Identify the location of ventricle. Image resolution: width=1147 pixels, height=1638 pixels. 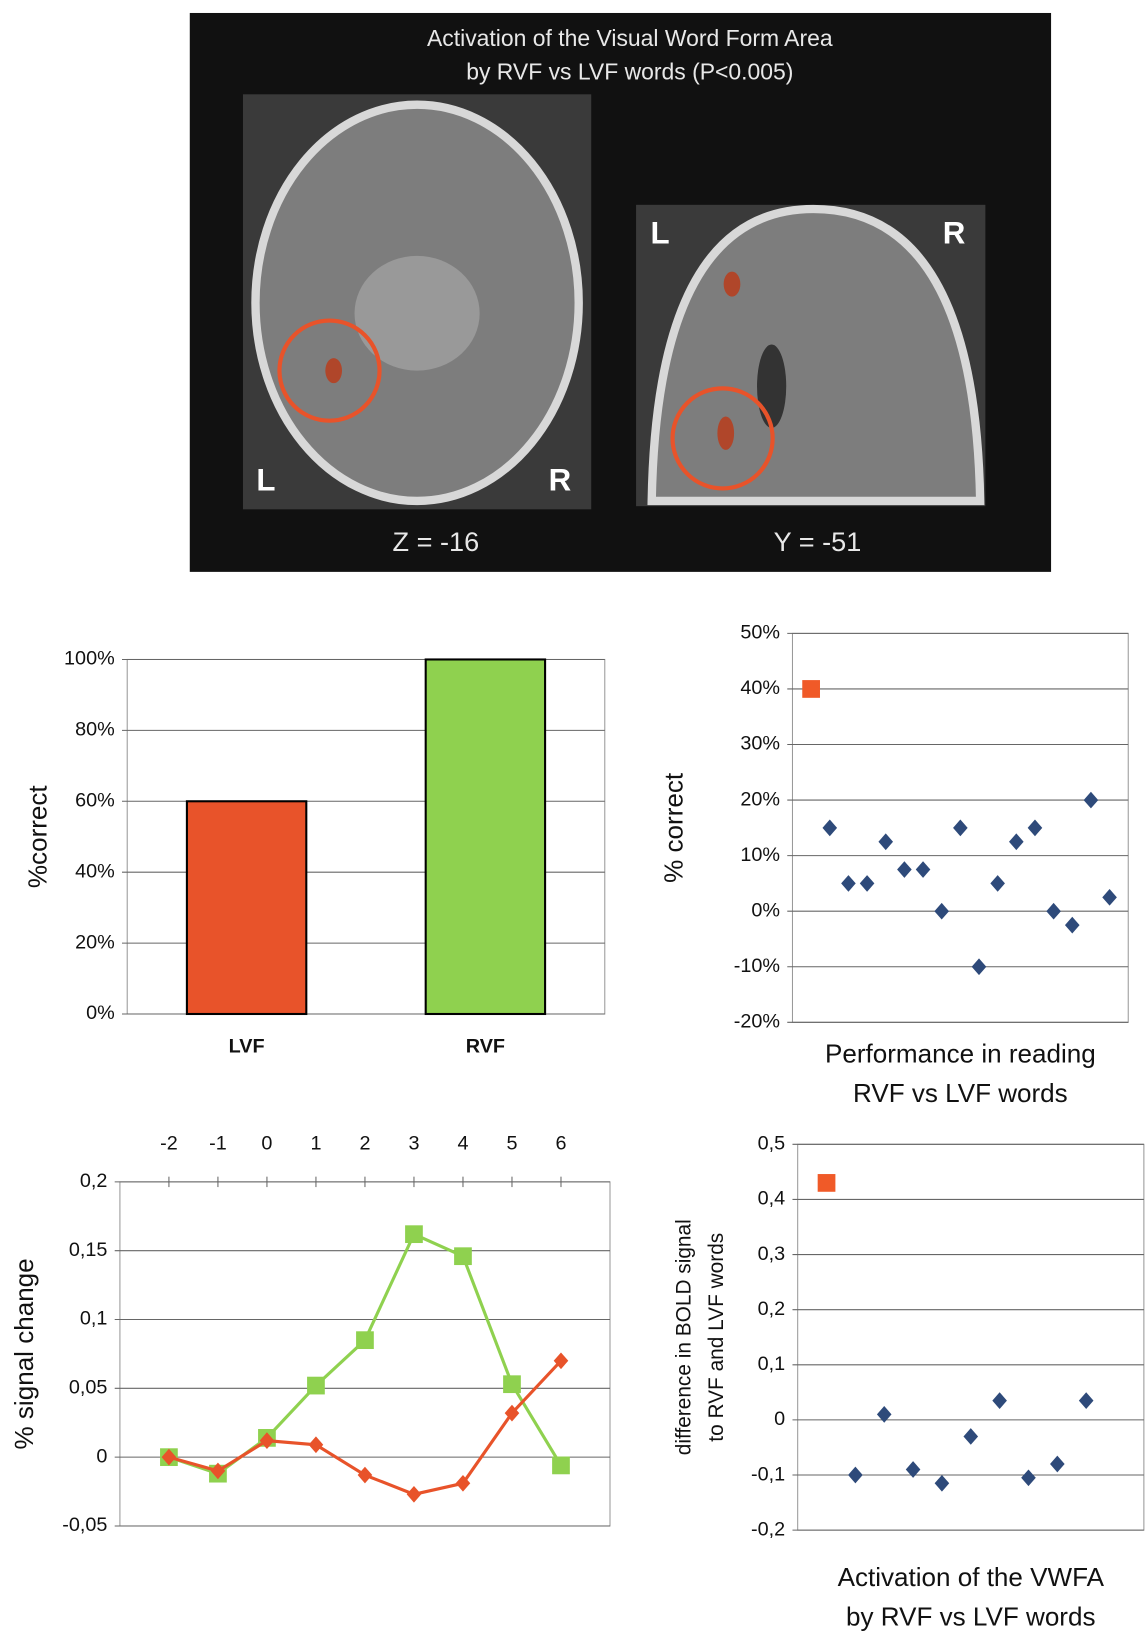
(772, 386).